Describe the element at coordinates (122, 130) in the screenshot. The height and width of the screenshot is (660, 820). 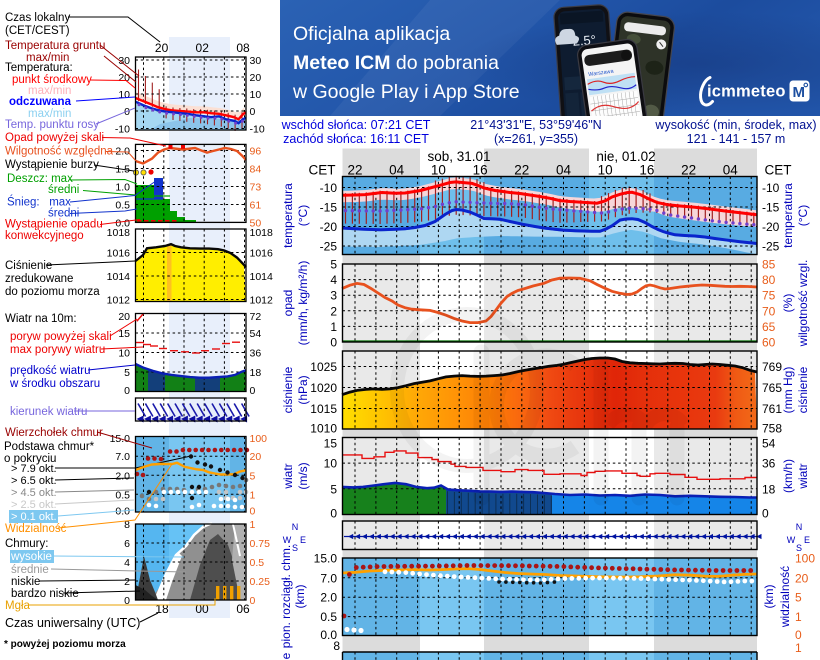
I see `svg-text: -10` at that location.